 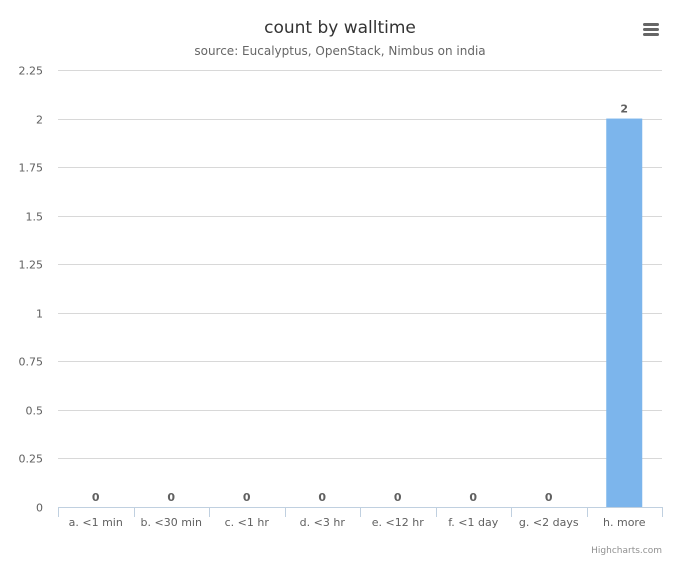 I want to click on chart-title: count by walltime, so click(x=340, y=28).